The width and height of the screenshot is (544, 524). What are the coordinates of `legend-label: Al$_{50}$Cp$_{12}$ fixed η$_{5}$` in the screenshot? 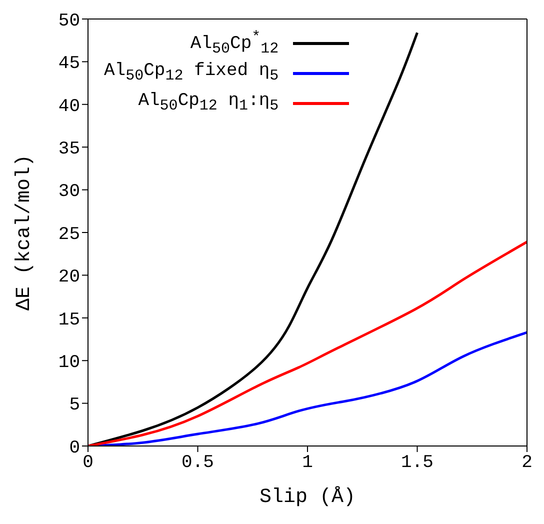 It's located at (191, 73).